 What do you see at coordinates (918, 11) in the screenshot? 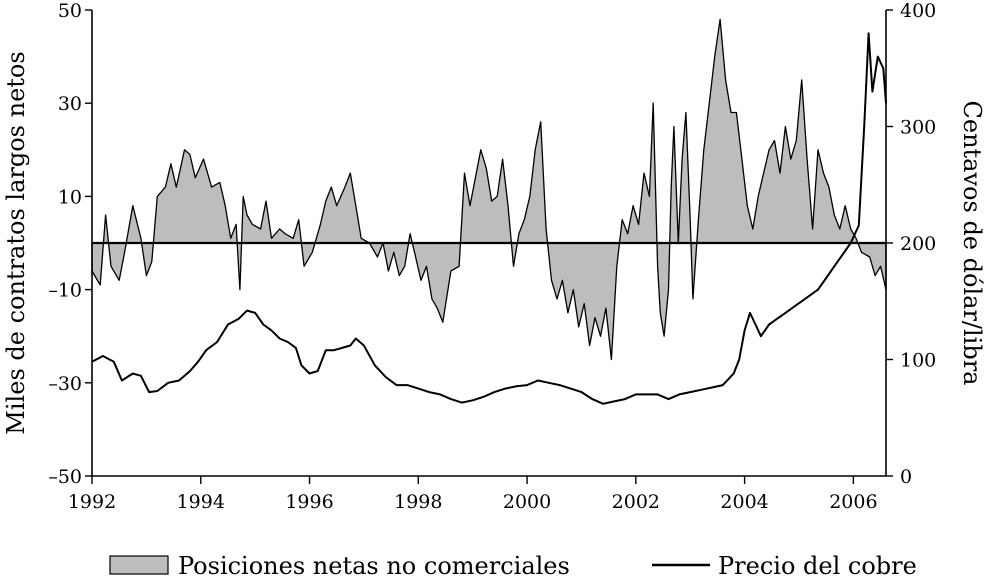
I see `y-right-tick-label: 400` at bounding box center [918, 11].